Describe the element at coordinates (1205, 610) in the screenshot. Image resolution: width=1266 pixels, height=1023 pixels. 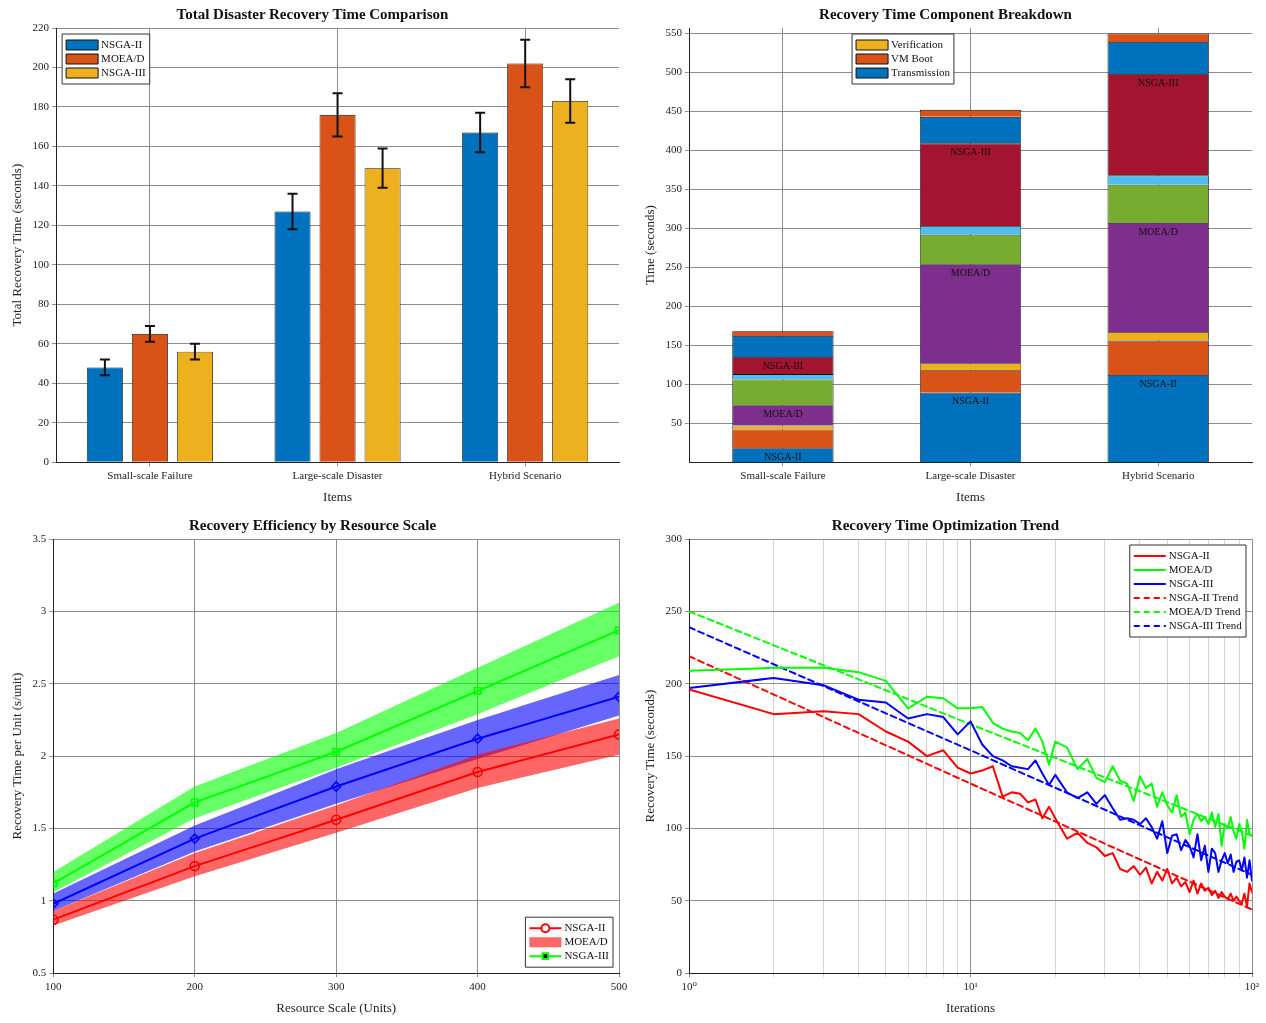
I see `legend-label: MOEA/D Trend` at that location.